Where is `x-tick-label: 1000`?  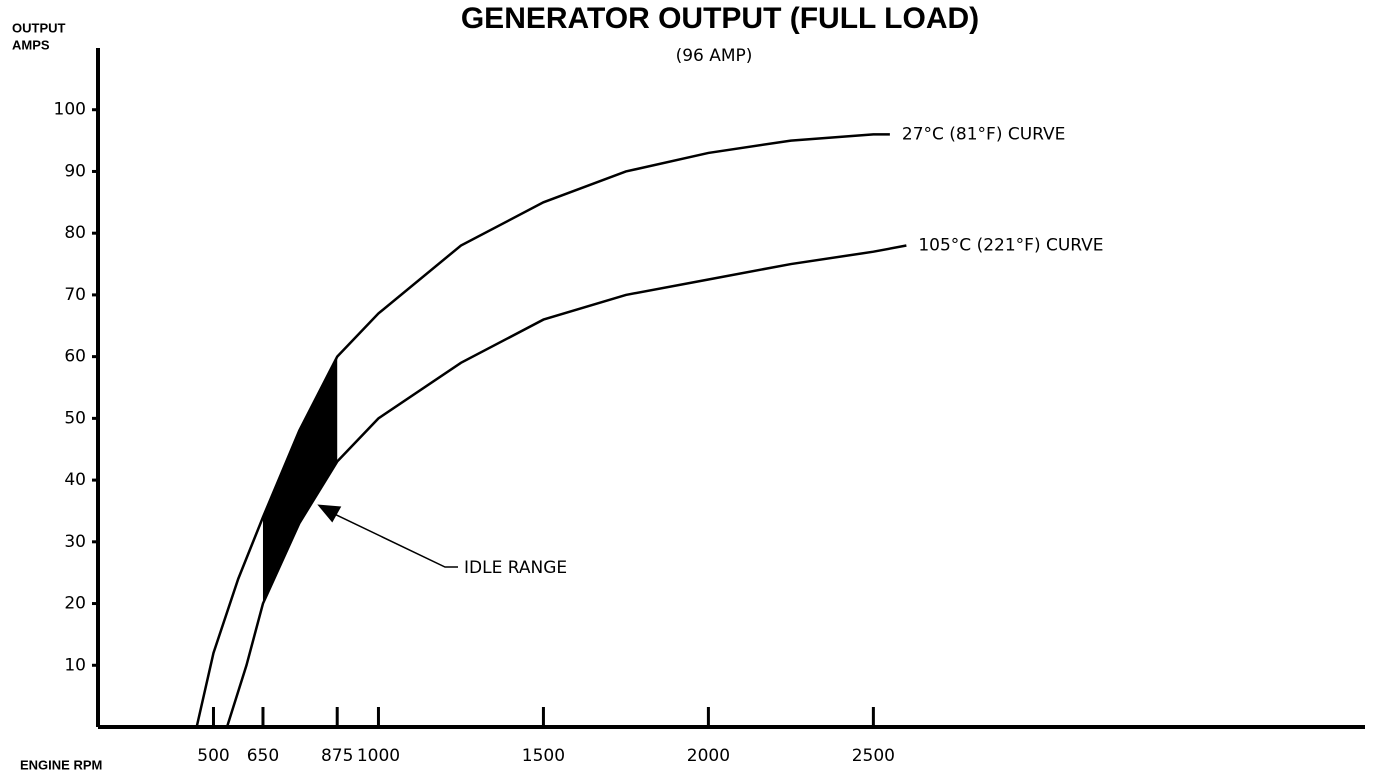 x-tick-label: 1000 is located at coordinates (378, 756).